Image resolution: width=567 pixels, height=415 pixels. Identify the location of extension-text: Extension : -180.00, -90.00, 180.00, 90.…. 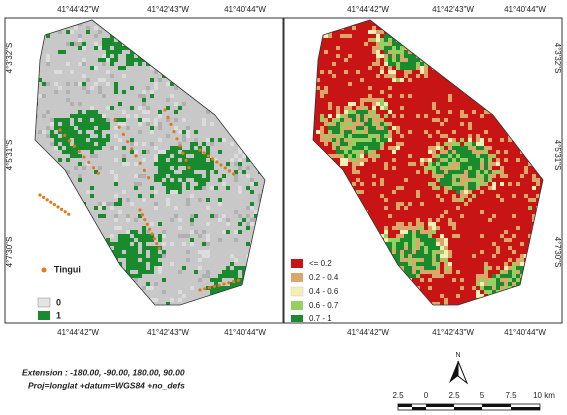
(103, 372).